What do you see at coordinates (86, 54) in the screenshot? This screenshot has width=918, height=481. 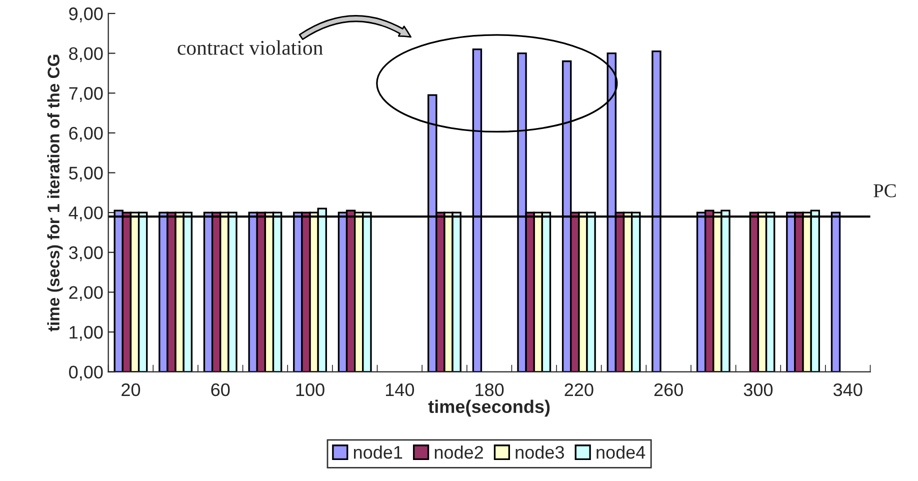 I see `y-tick-label: 8,00` at bounding box center [86, 54].